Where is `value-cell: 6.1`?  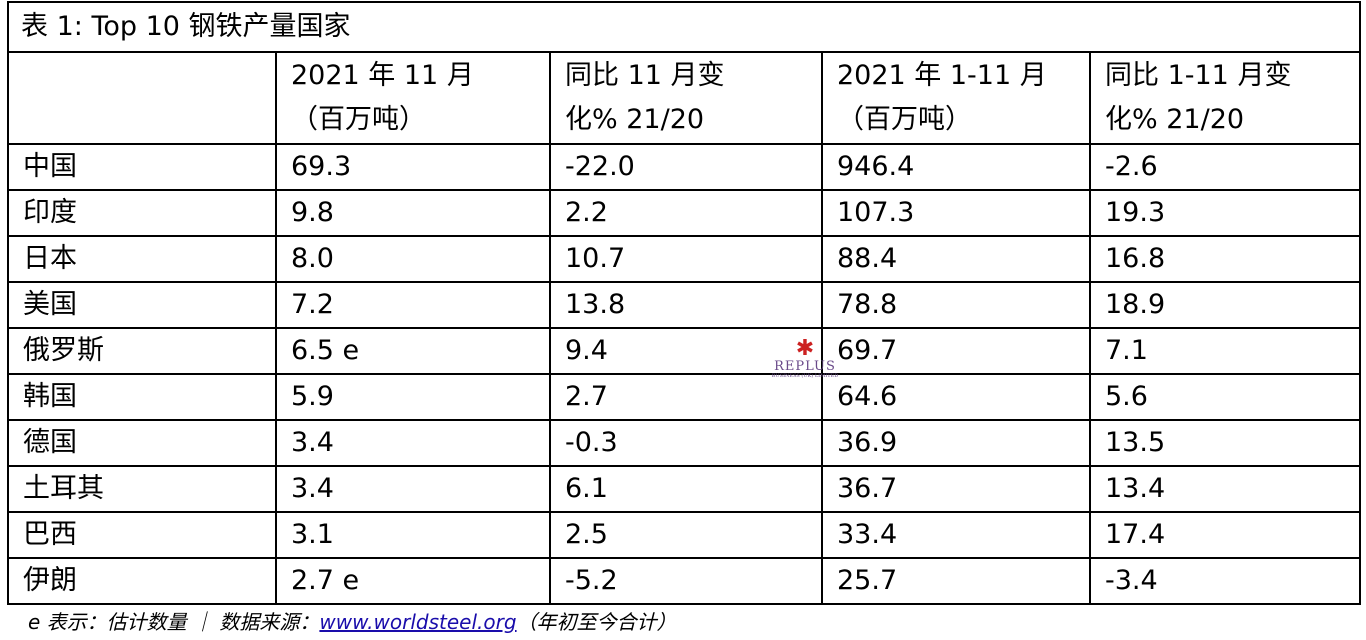 value-cell: 6.1 is located at coordinates (686, 489).